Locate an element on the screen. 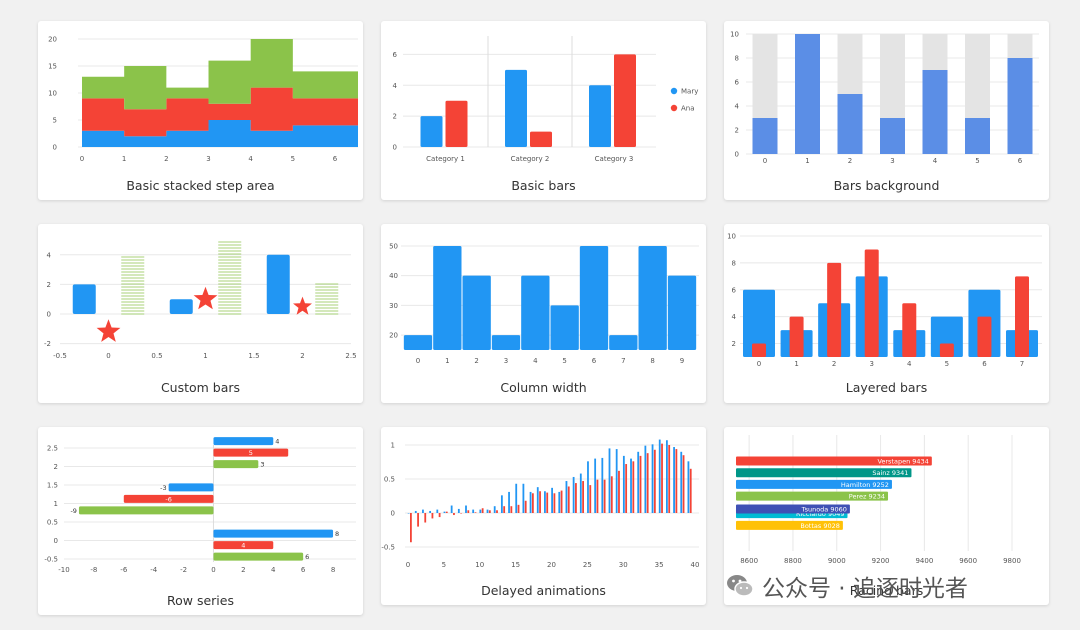 The image size is (1080, 630). y-tick-label: 20 is located at coordinates (52, 40).